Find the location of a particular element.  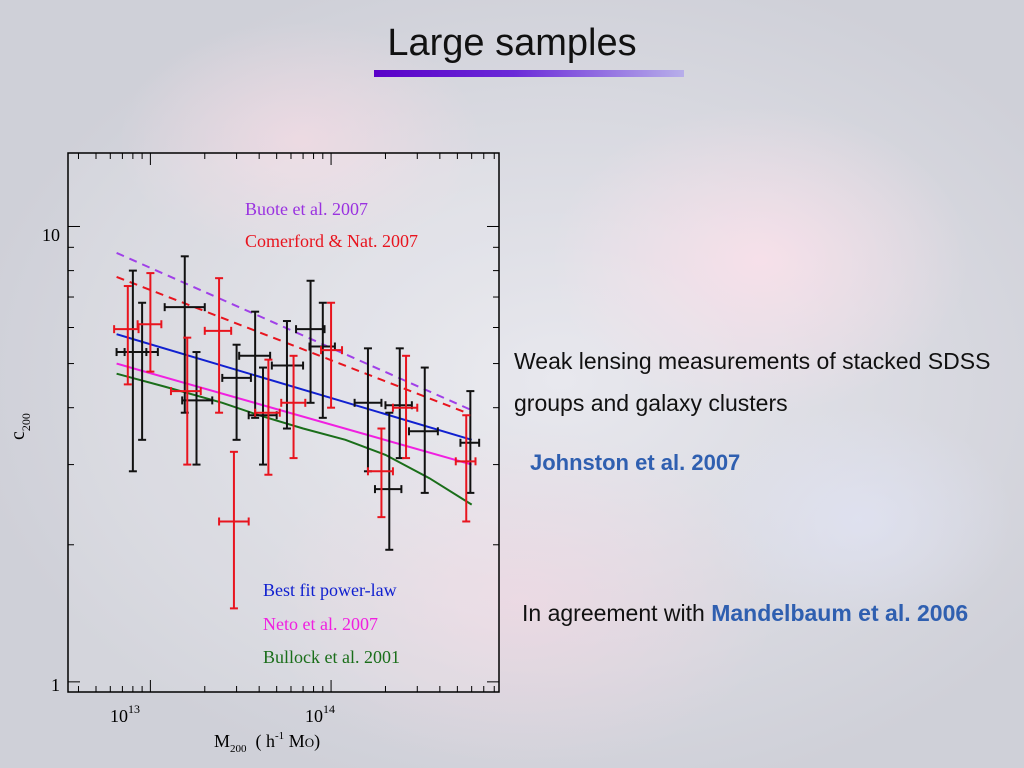

agreement-reference: Mandelbaum et al. 2006 is located at coordinates (840, 613).